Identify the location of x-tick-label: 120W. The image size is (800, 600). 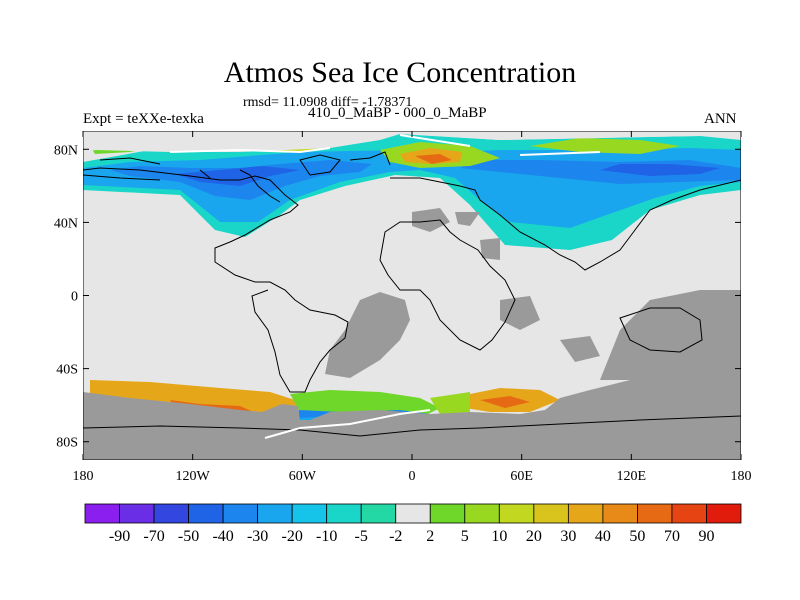
(193, 476).